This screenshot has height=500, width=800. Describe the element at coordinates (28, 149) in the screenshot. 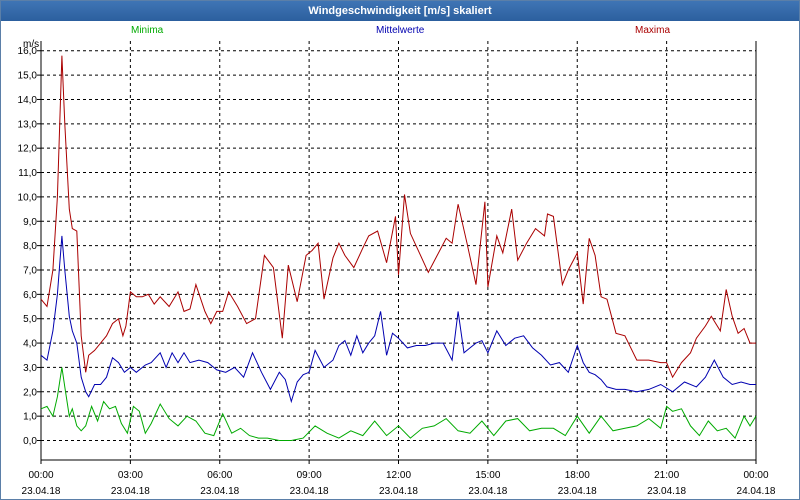

I see `y-tick-label: 12,0` at that location.